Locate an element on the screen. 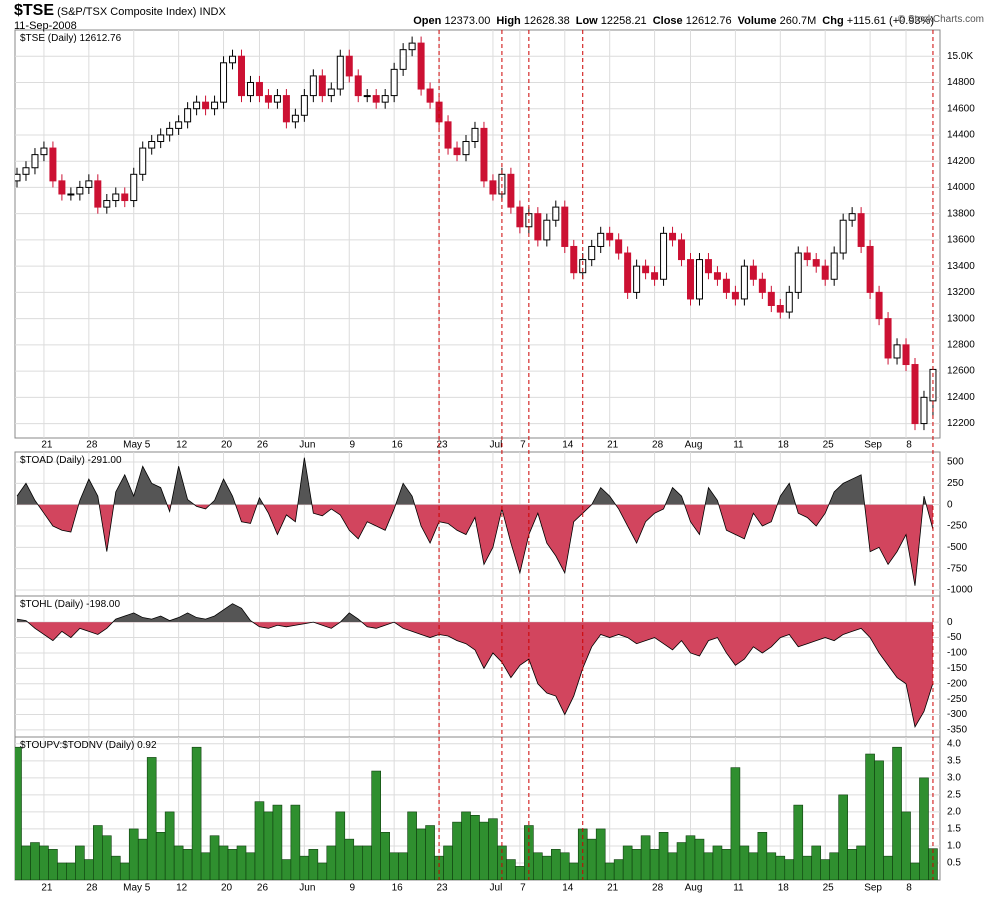 The height and width of the screenshot is (897, 990). x-tick-label: 12 is located at coordinates (182, 445).